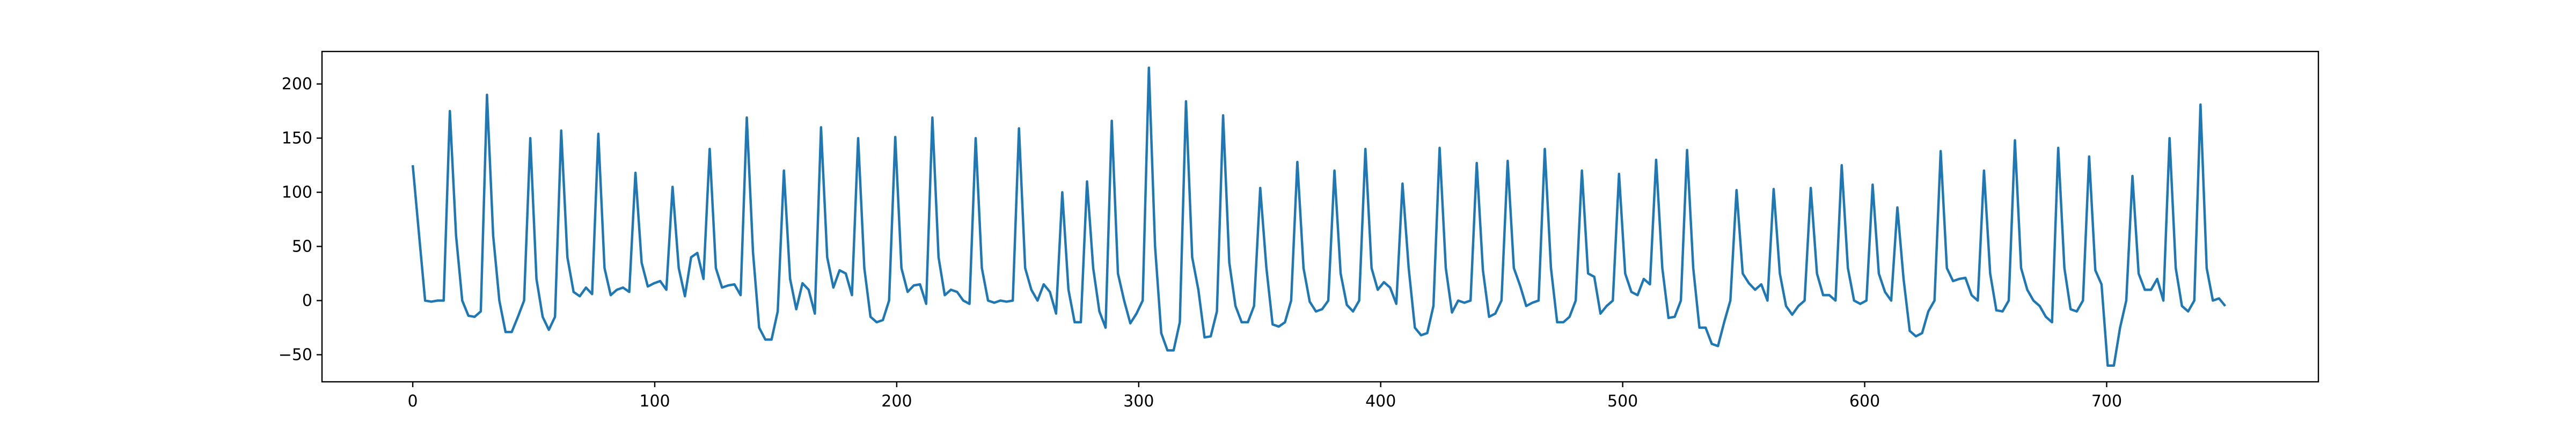  Describe the element at coordinates (654, 401) in the screenshot. I see `x-tick-label: 100` at that location.